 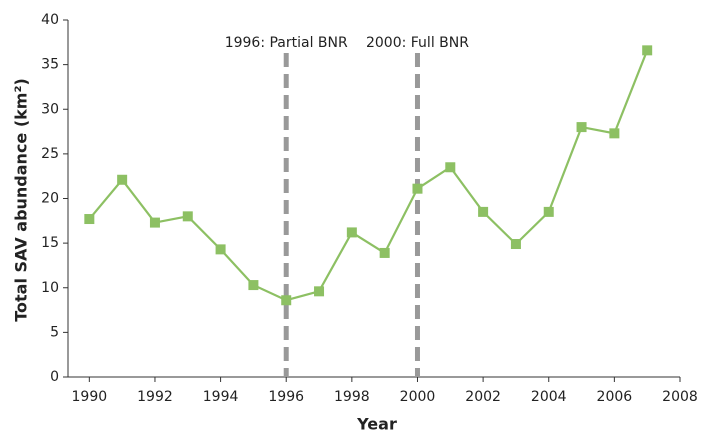 I want to click on x-tick-label: 1996, so click(x=286, y=397).